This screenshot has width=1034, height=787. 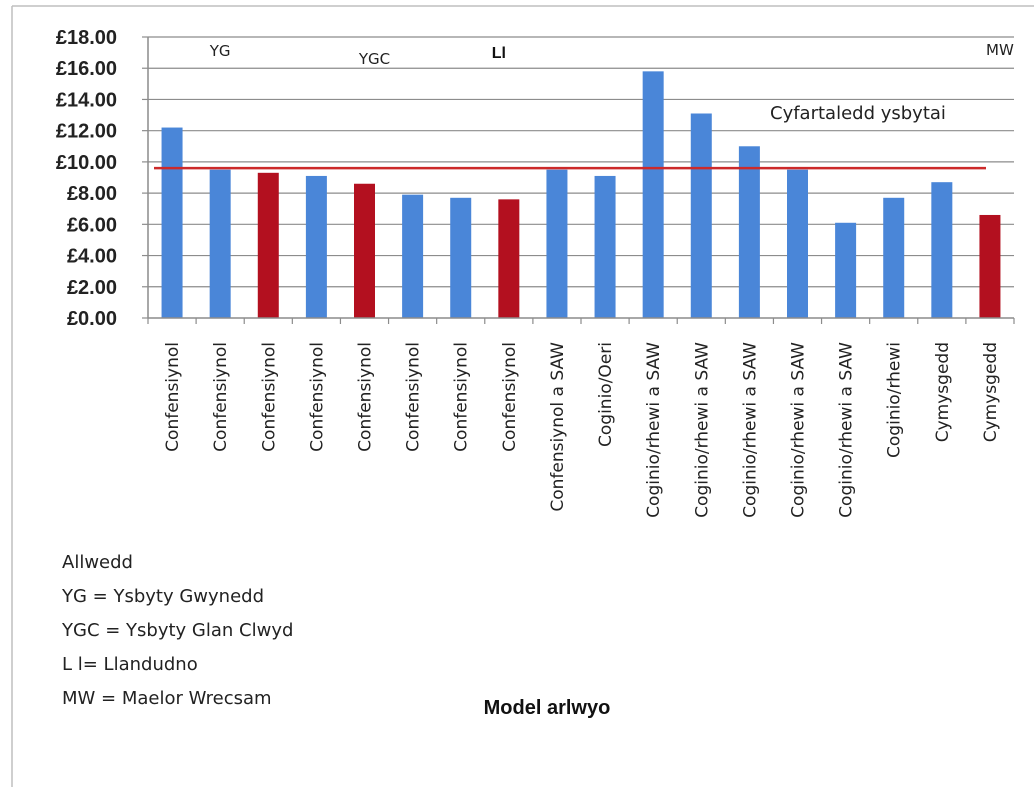 I want to click on hospital-label: Ll, so click(x=499, y=53).